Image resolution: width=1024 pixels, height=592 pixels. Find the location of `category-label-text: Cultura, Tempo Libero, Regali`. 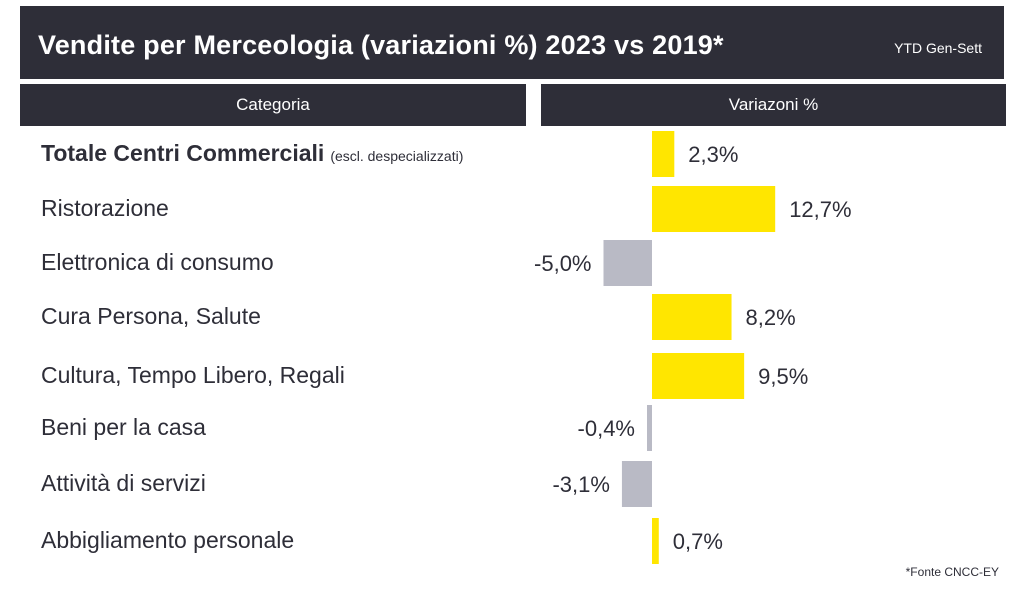

category-label-text: Cultura, Tempo Libero, Regali is located at coordinates (193, 375).